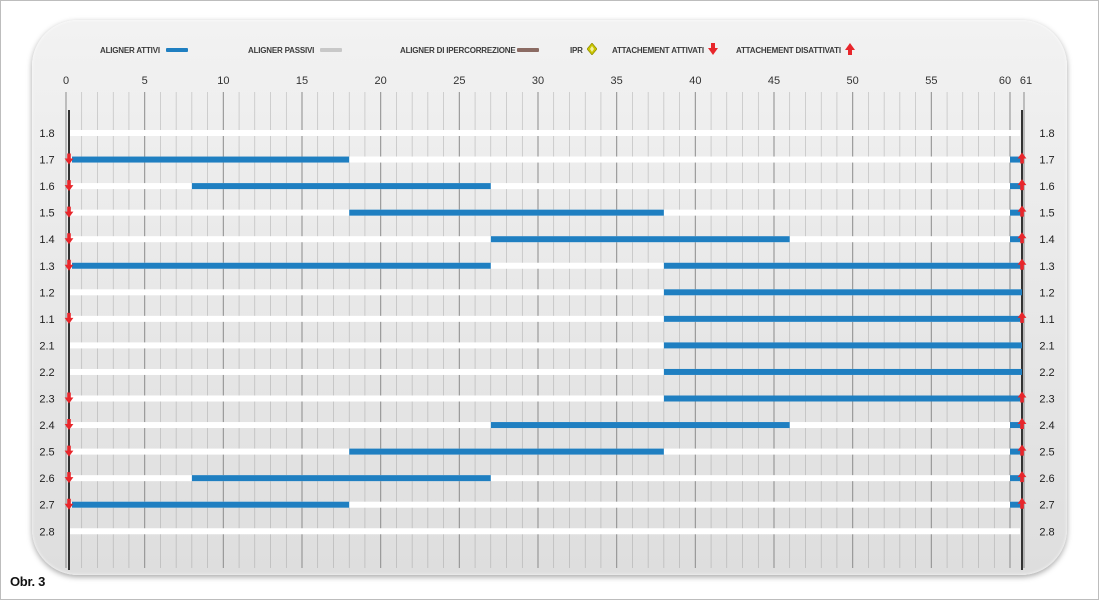 This screenshot has width=1099, height=600. What do you see at coordinates (46, 373) in the screenshot?
I see `row-label-left: 2.2` at bounding box center [46, 373].